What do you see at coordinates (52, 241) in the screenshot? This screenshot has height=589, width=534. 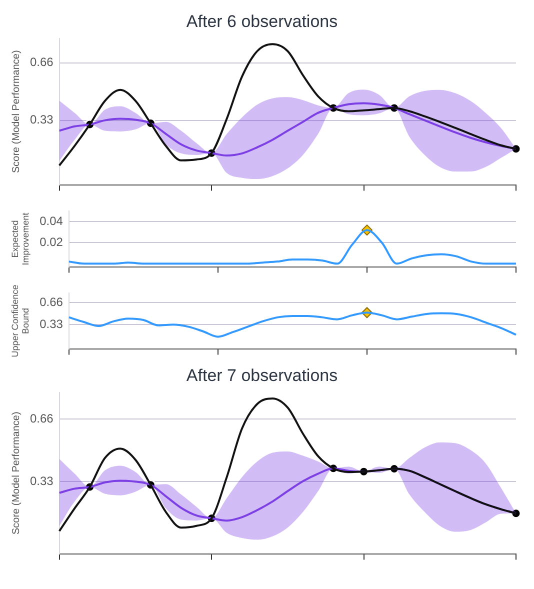 I see `y-tick-label: 0.02` at bounding box center [52, 241].